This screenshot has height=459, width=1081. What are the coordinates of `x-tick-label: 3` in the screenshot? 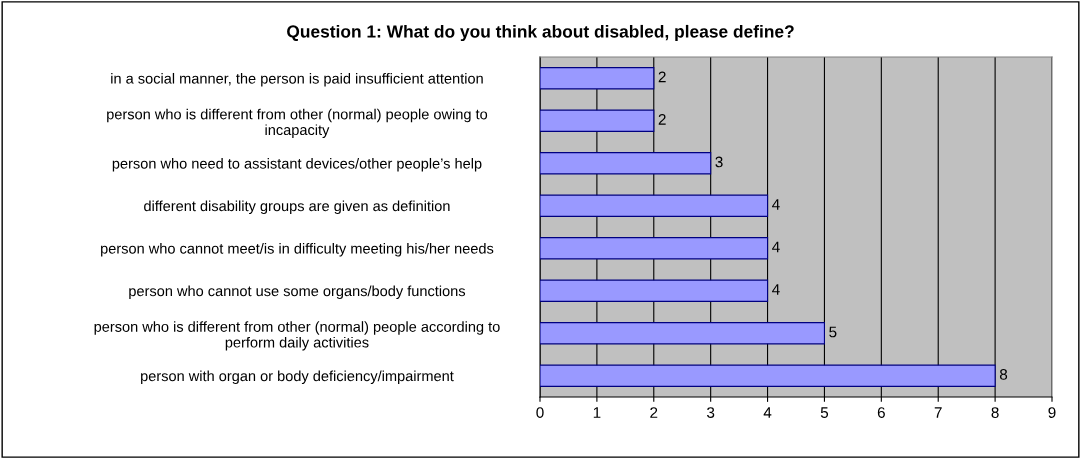 It's located at (711, 412).